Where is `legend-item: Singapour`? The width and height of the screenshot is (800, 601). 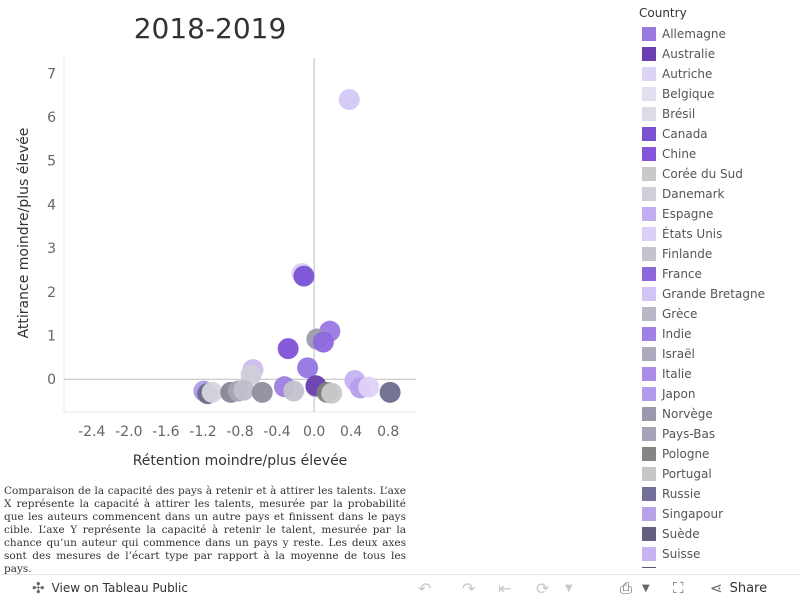
legend-item: Singapour is located at coordinates (718, 514).